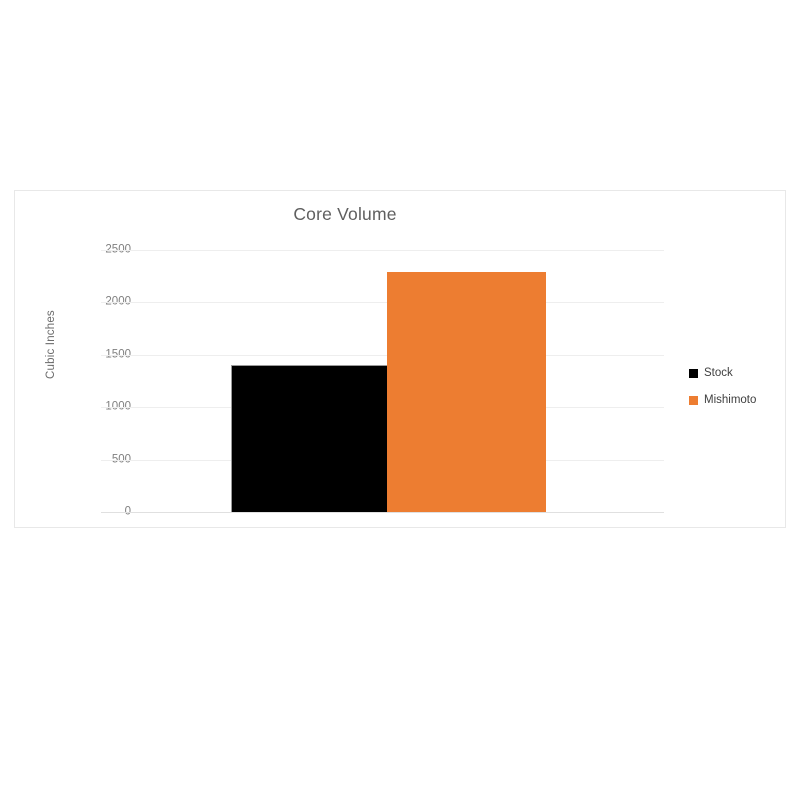 The height and width of the screenshot is (800, 800). Describe the element at coordinates (345, 214) in the screenshot. I see `chart-title: Core Volume` at that location.